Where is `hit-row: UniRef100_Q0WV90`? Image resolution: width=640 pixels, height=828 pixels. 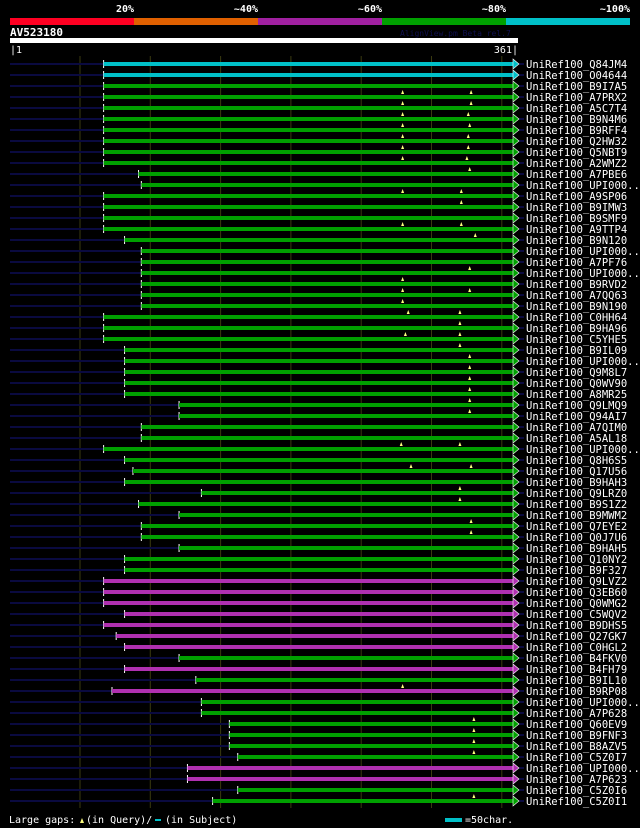
hit-row: UniRef100_Q0WV90 is located at coordinates (318, 383).